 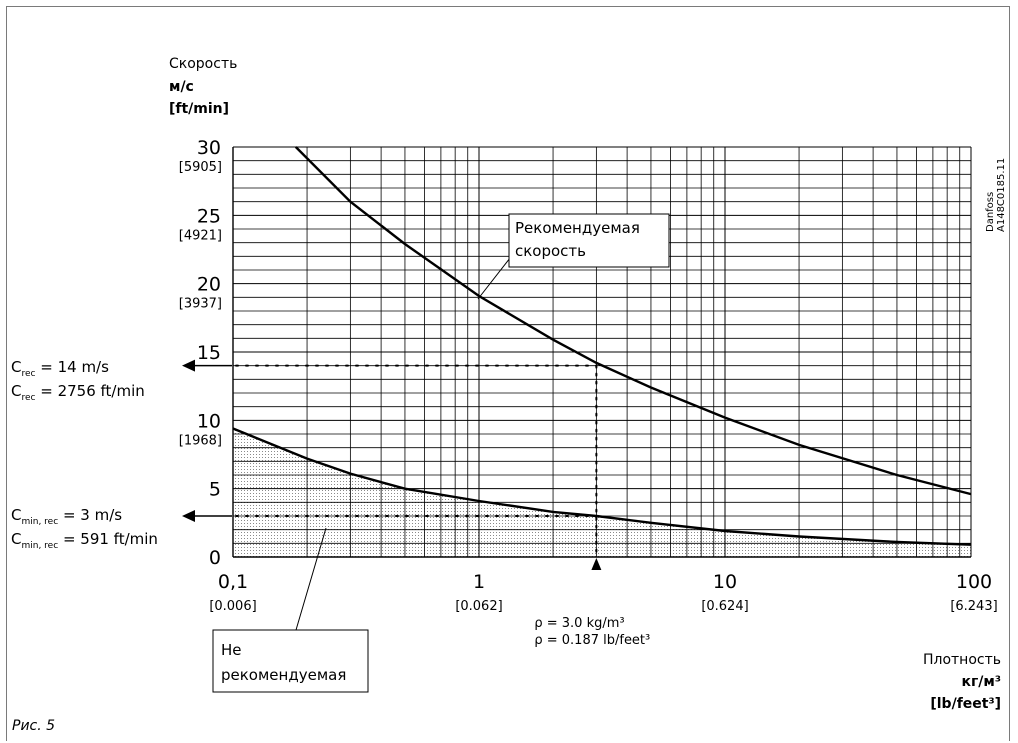 I want to click on y-tick-label: 15, so click(x=209, y=353).